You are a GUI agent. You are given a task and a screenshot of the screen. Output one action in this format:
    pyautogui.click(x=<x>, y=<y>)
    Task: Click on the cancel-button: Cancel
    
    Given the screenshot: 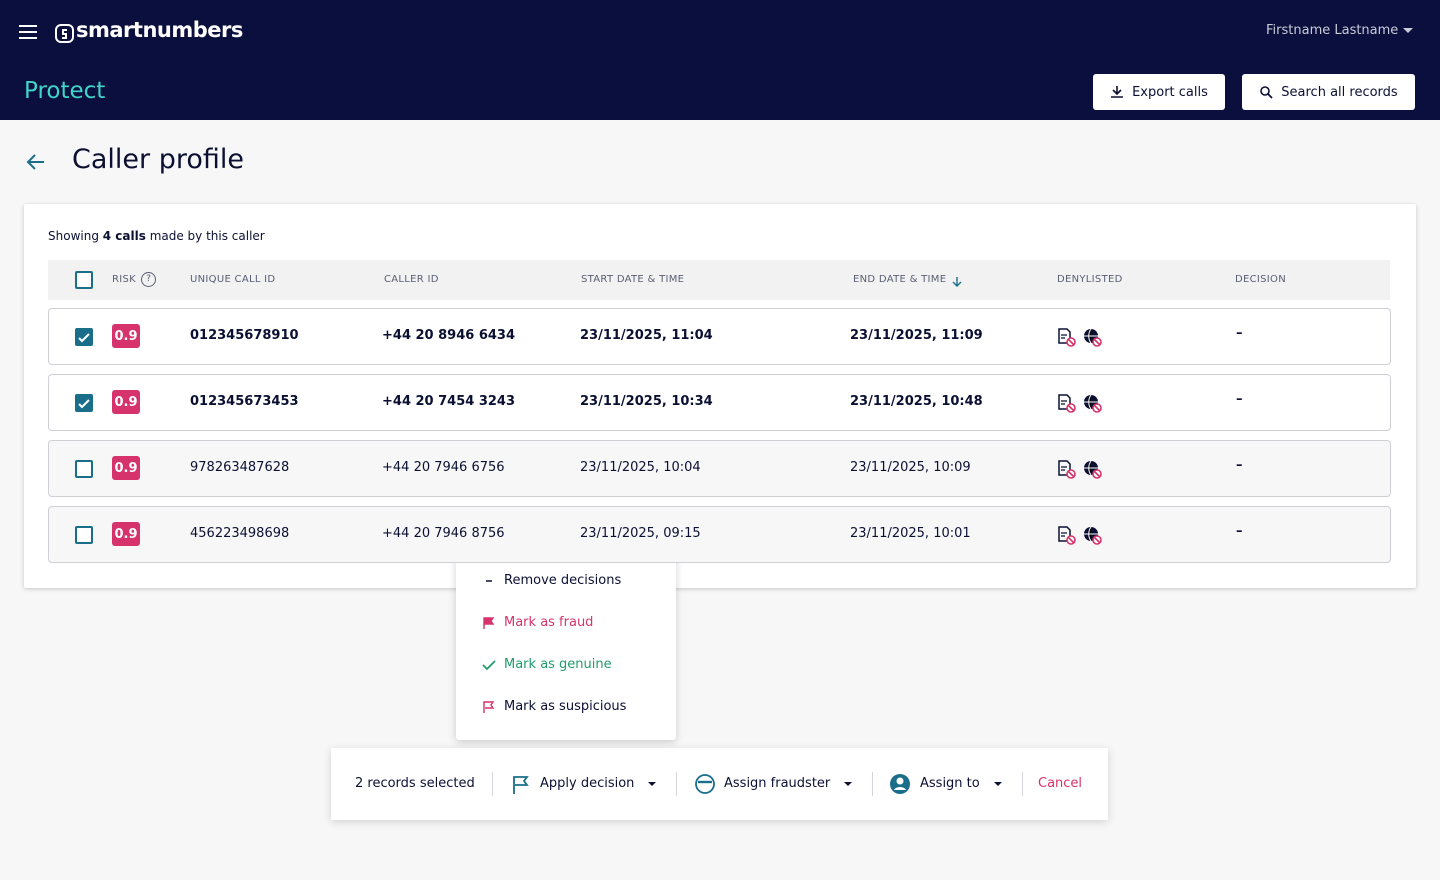 What is the action you would take?
    pyautogui.click(x=1060, y=783)
    